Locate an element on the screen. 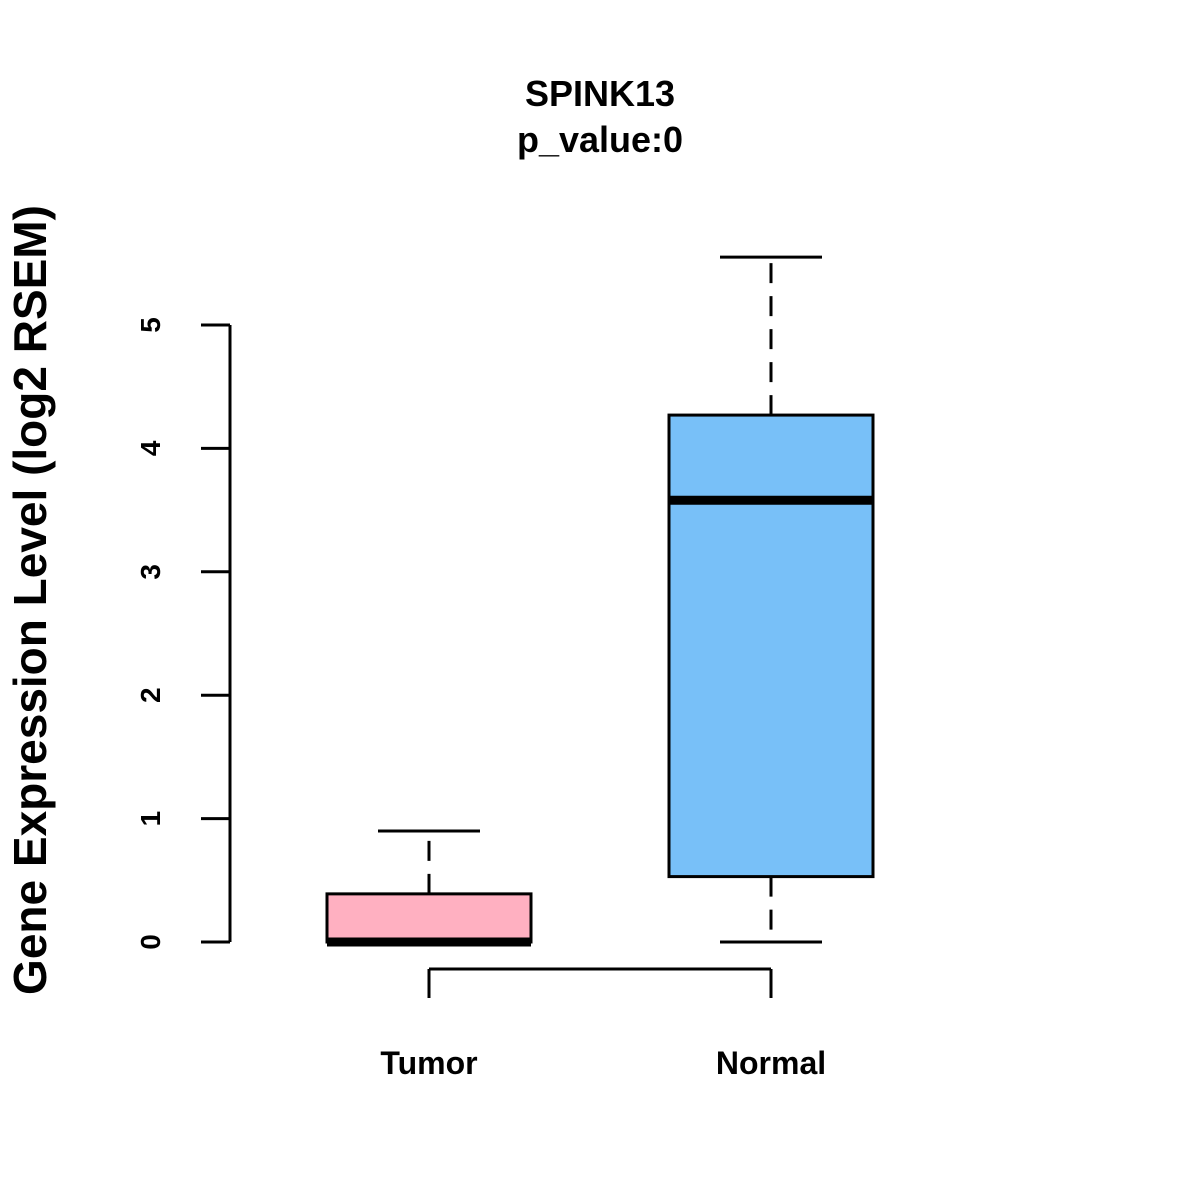  chart-title: SPINK13 is located at coordinates (600, 93).